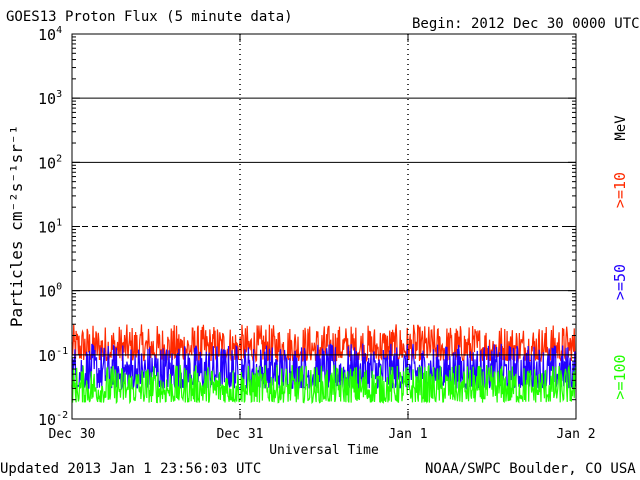 Image resolution: width=640 pixels, height=480 pixels. I want to click on legend-gte100: >=100, so click(620, 376).